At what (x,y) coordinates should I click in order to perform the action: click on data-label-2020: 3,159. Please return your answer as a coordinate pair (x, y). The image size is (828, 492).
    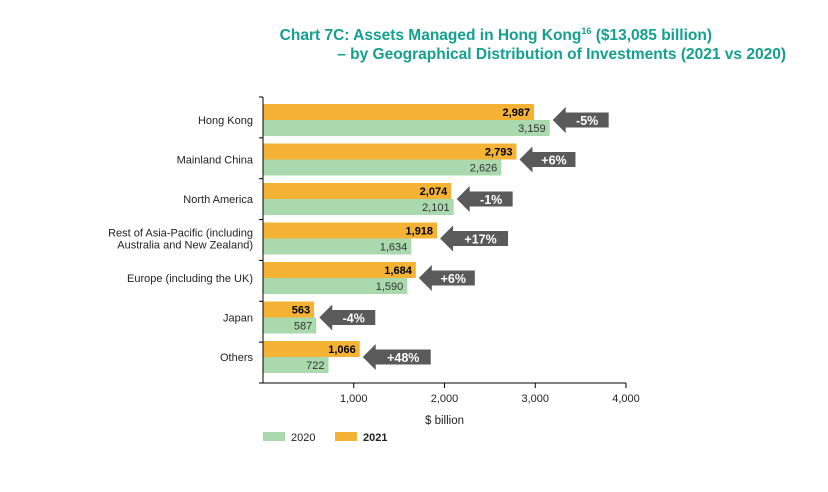
    Looking at the image, I should click on (532, 129).